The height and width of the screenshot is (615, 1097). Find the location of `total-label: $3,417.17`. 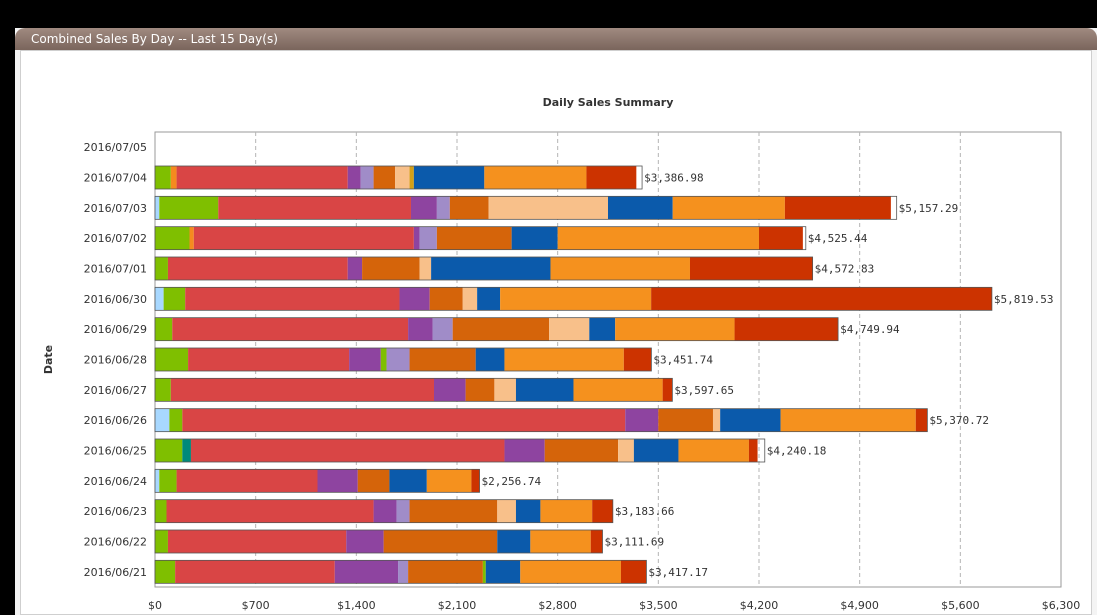

total-label: $3,417.17 is located at coordinates (678, 572).